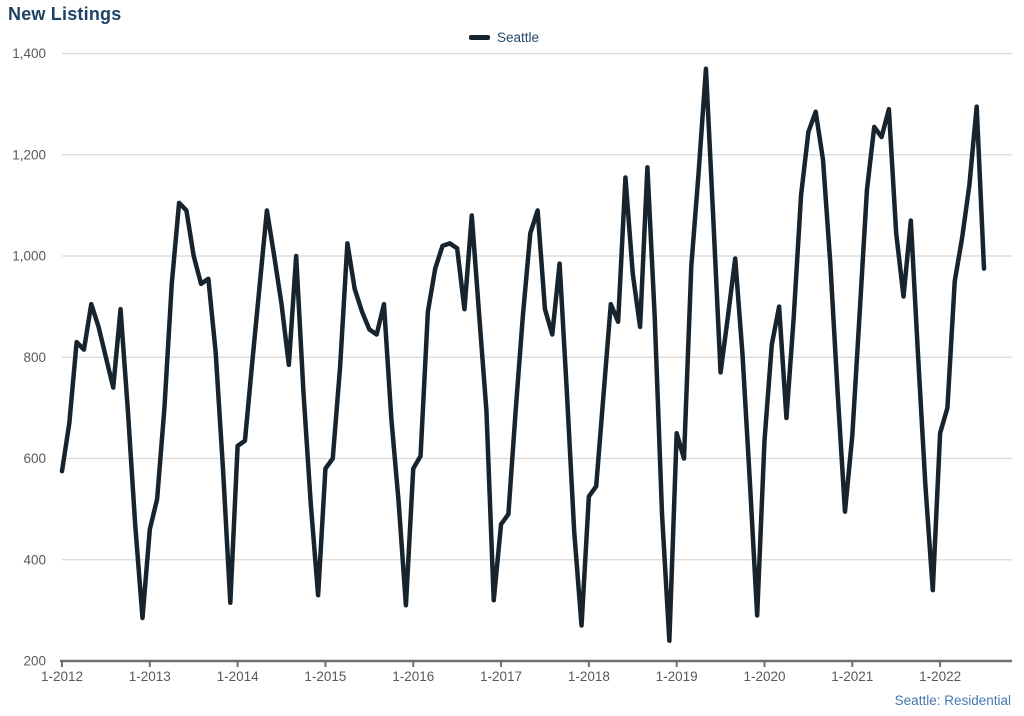  I want to click on source-caption: Seattle: Residential, so click(952, 700).